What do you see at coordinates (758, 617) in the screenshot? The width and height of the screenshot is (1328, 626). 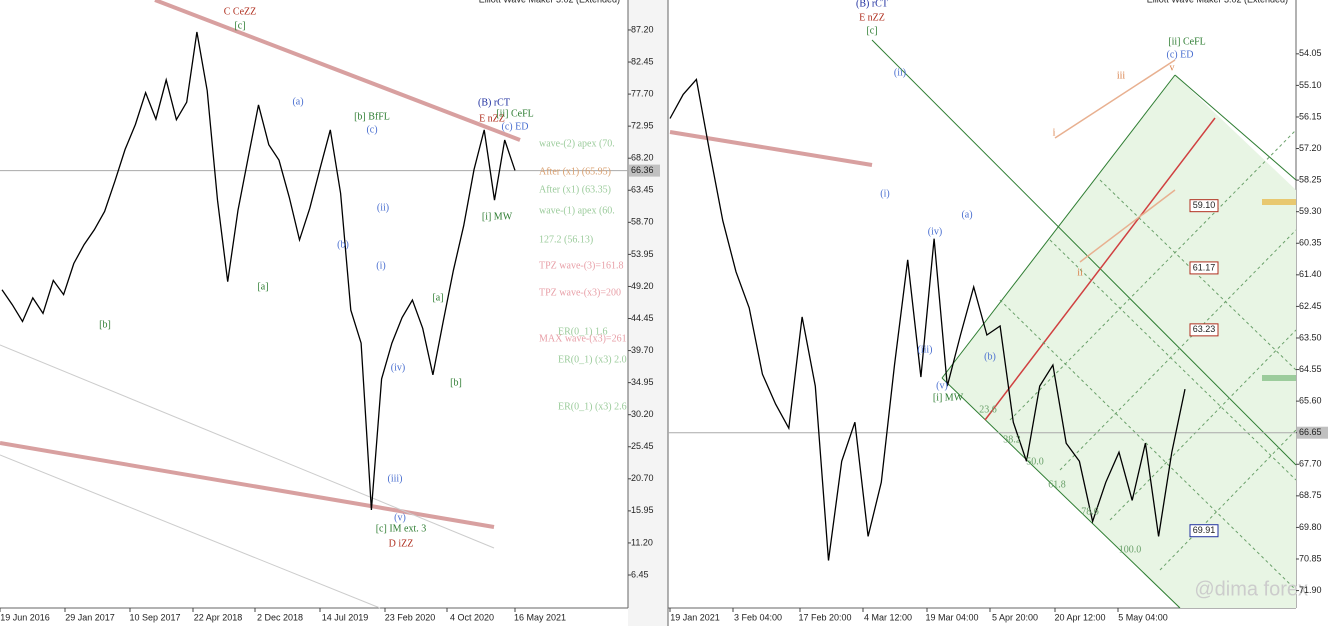 I see `x-tick-label: 3 Feb 04:00` at bounding box center [758, 617].